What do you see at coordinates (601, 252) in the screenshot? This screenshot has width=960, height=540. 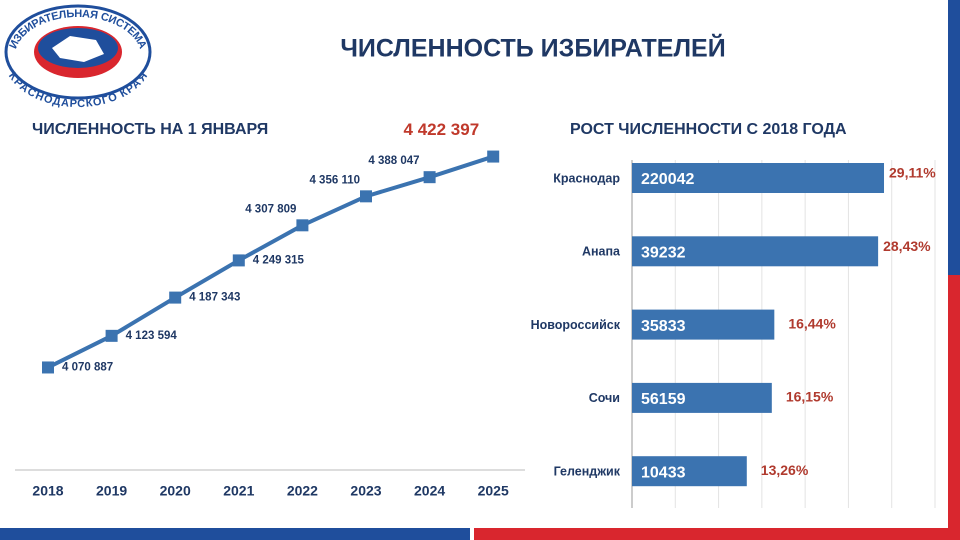 I see `category-label: Анапа` at bounding box center [601, 252].